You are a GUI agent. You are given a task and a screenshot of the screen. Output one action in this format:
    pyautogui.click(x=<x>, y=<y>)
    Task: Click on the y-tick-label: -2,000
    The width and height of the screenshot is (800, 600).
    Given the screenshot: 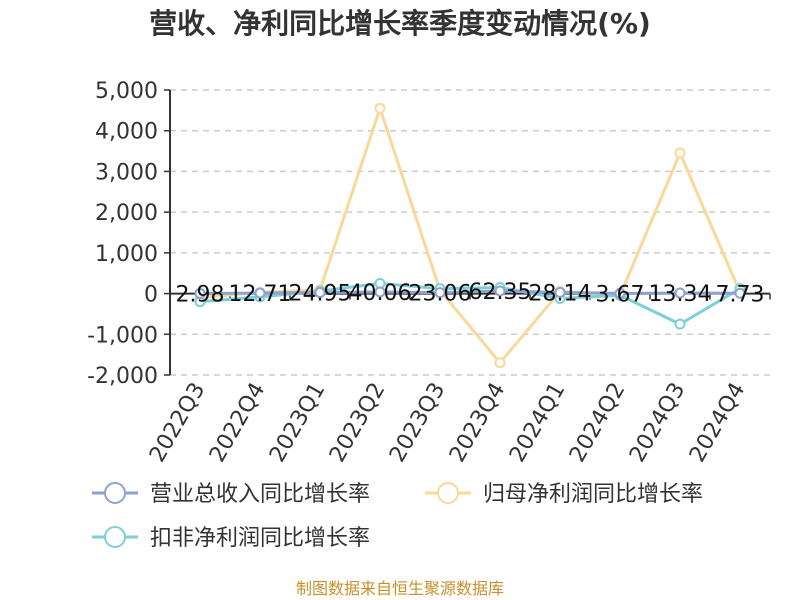 What is the action you would take?
    pyautogui.click(x=122, y=376)
    